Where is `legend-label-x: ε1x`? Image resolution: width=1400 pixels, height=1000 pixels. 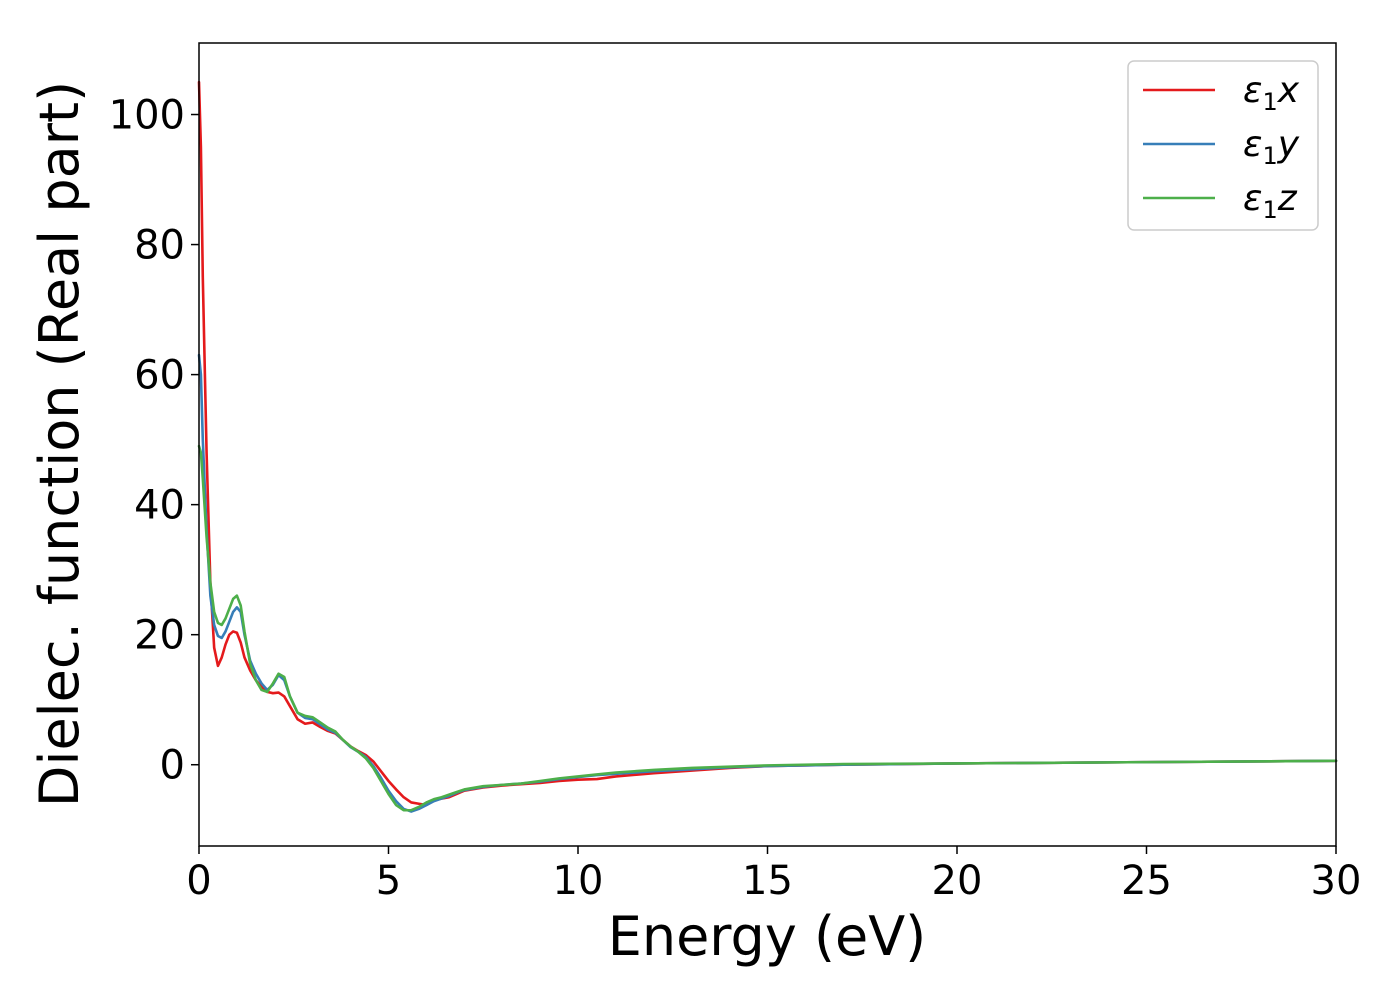
legend-label-x: ε1x is located at coordinates (1271, 93).